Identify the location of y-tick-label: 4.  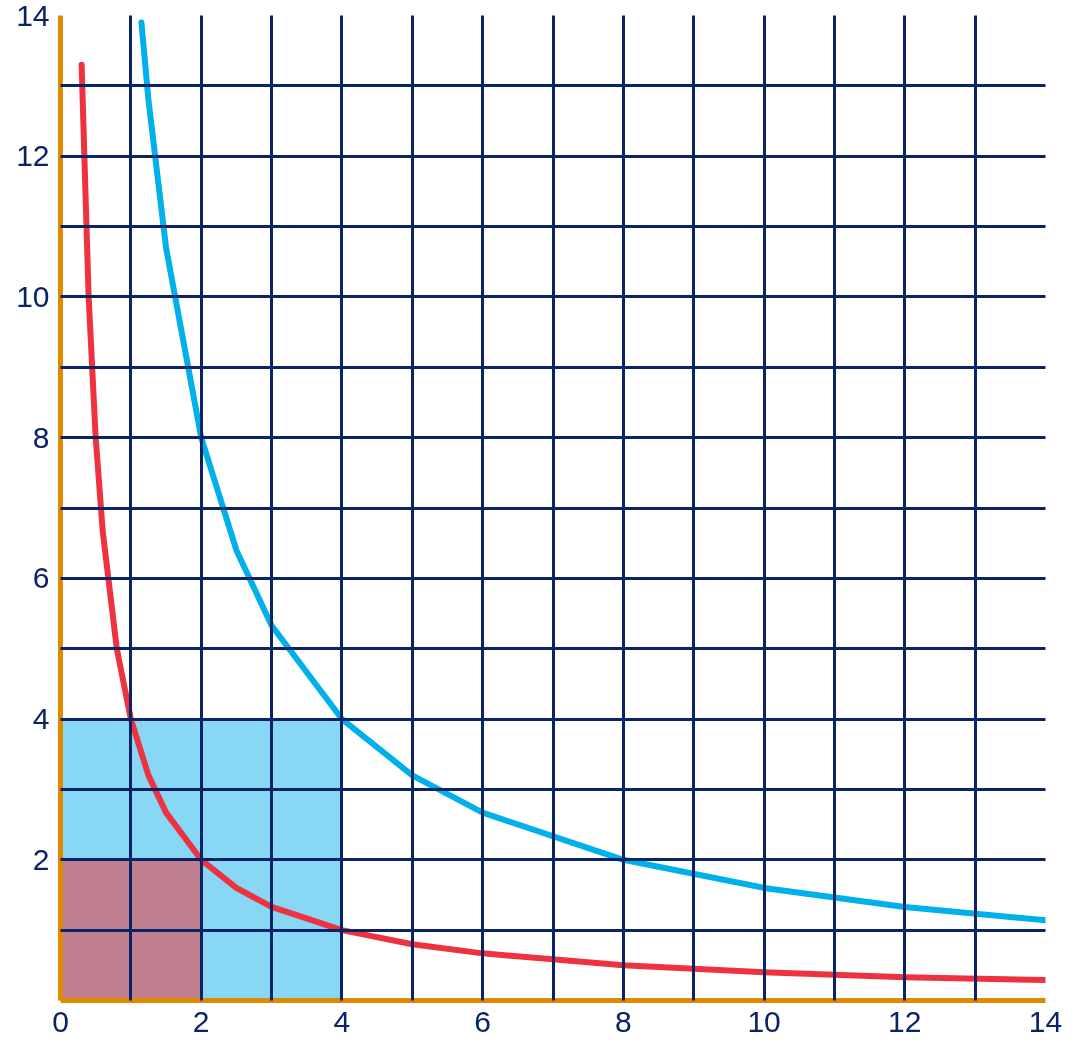
(41, 719).